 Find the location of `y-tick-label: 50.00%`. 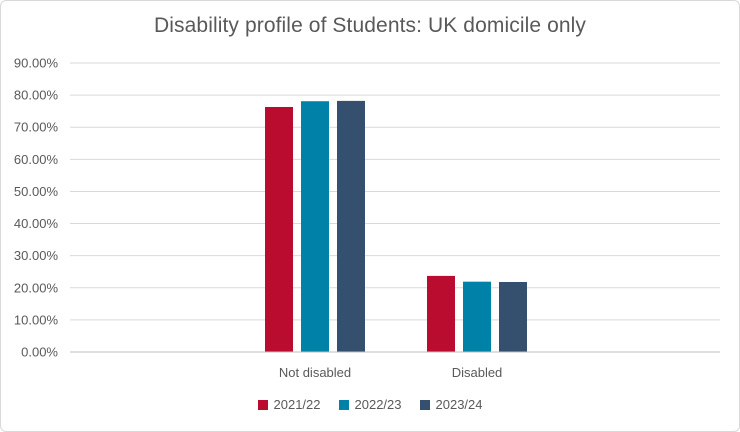

y-tick-label: 50.00% is located at coordinates (36, 191).